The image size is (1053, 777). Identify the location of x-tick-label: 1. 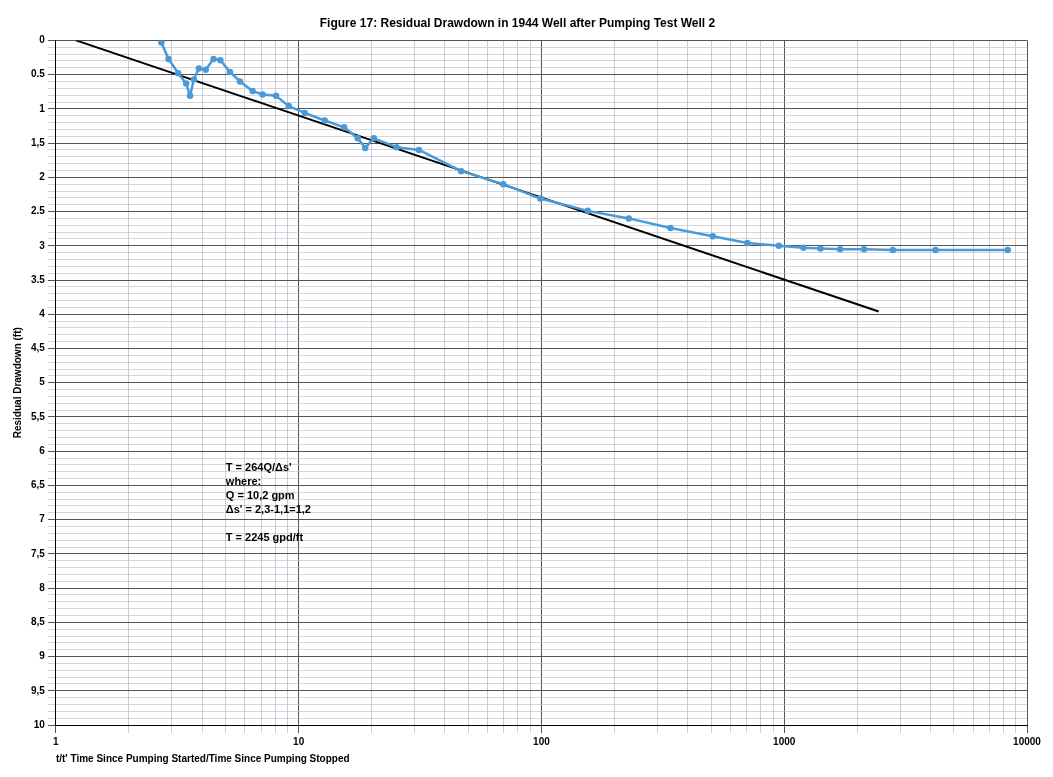
(56, 741).